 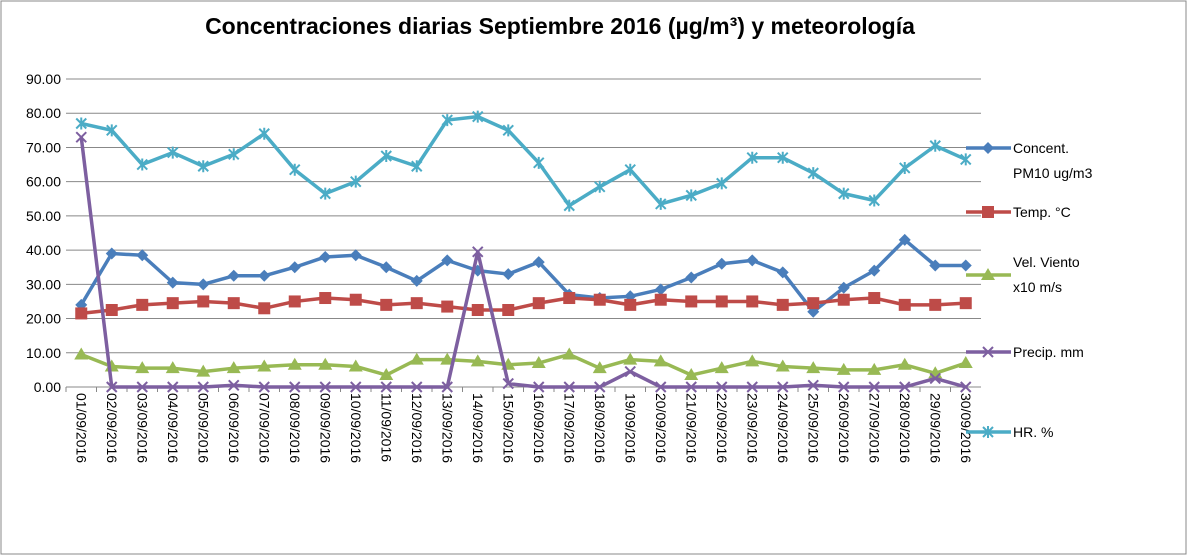 What do you see at coordinates (478, 428) in the screenshot?
I see `x-tick-label: 14/09/2016` at bounding box center [478, 428].